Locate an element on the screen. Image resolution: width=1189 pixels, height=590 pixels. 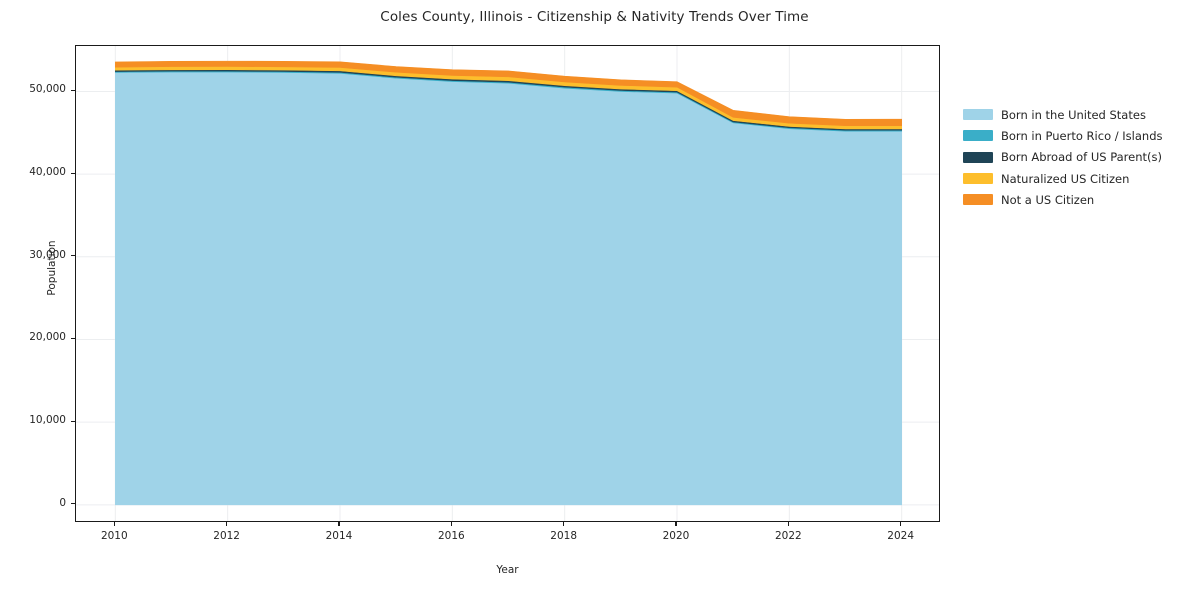
legend-item-label: Born Abroad of US Parent(s) is located at coordinates (1081, 157).